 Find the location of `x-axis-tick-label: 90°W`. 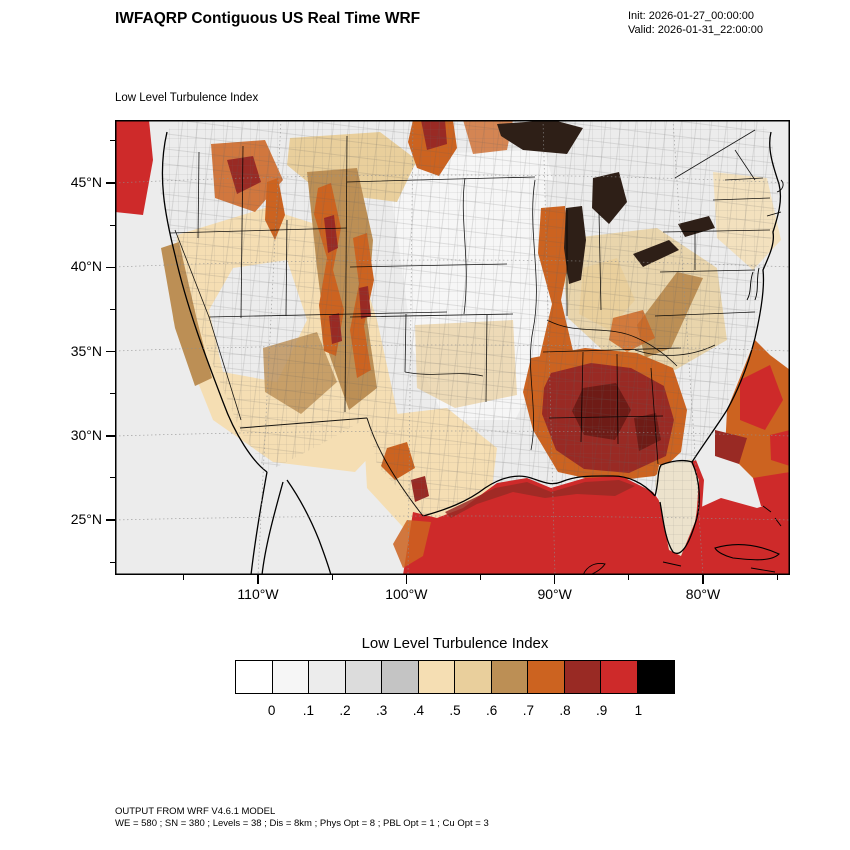

x-axis-tick-label: 90°W is located at coordinates (554, 594).